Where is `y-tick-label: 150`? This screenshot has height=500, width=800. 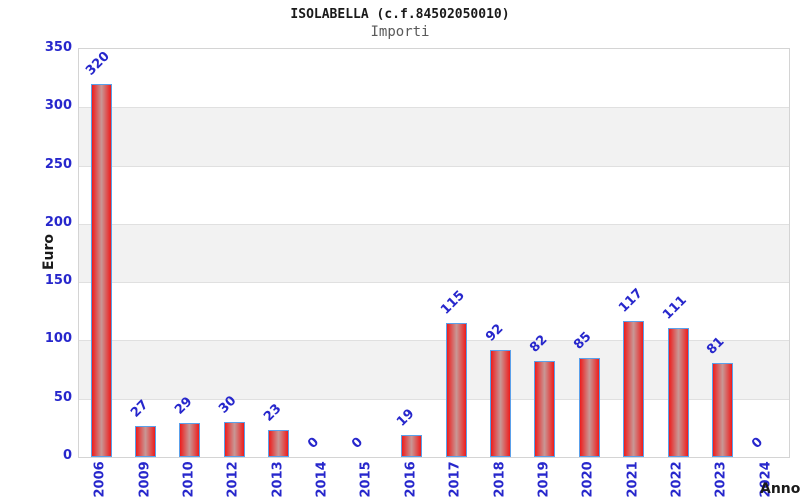 y-tick-label: 150 is located at coordinates (58, 281).